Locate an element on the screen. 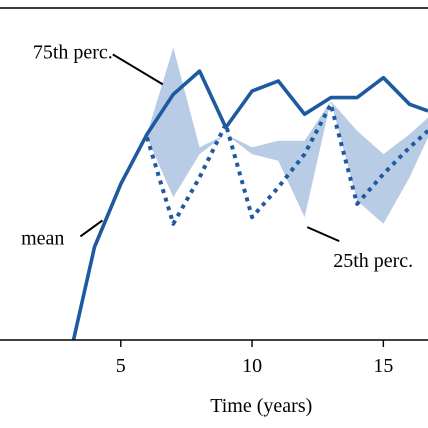 The height and width of the screenshot is (428, 428). x-ticks: 5 10 15 is located at coordinates (254, 358).